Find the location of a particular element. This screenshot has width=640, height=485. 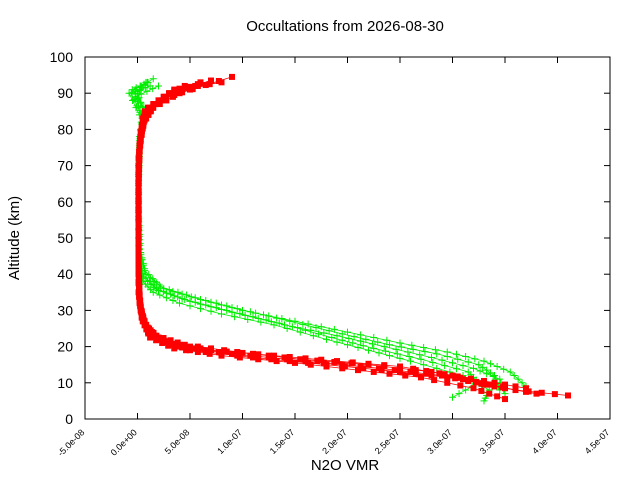

x-tick-label: 2.0e-07 is located at coordinates (334, 441).